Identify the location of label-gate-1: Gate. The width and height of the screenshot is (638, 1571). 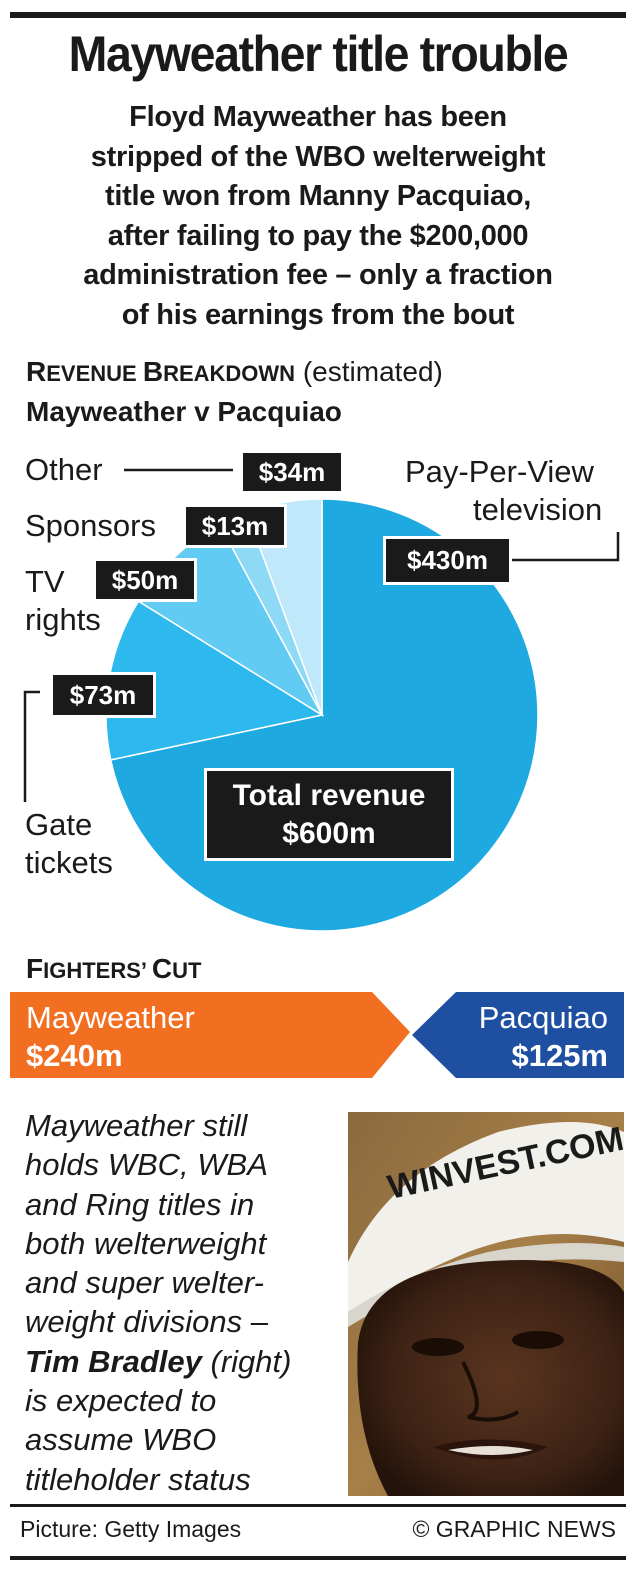
(59, 824).